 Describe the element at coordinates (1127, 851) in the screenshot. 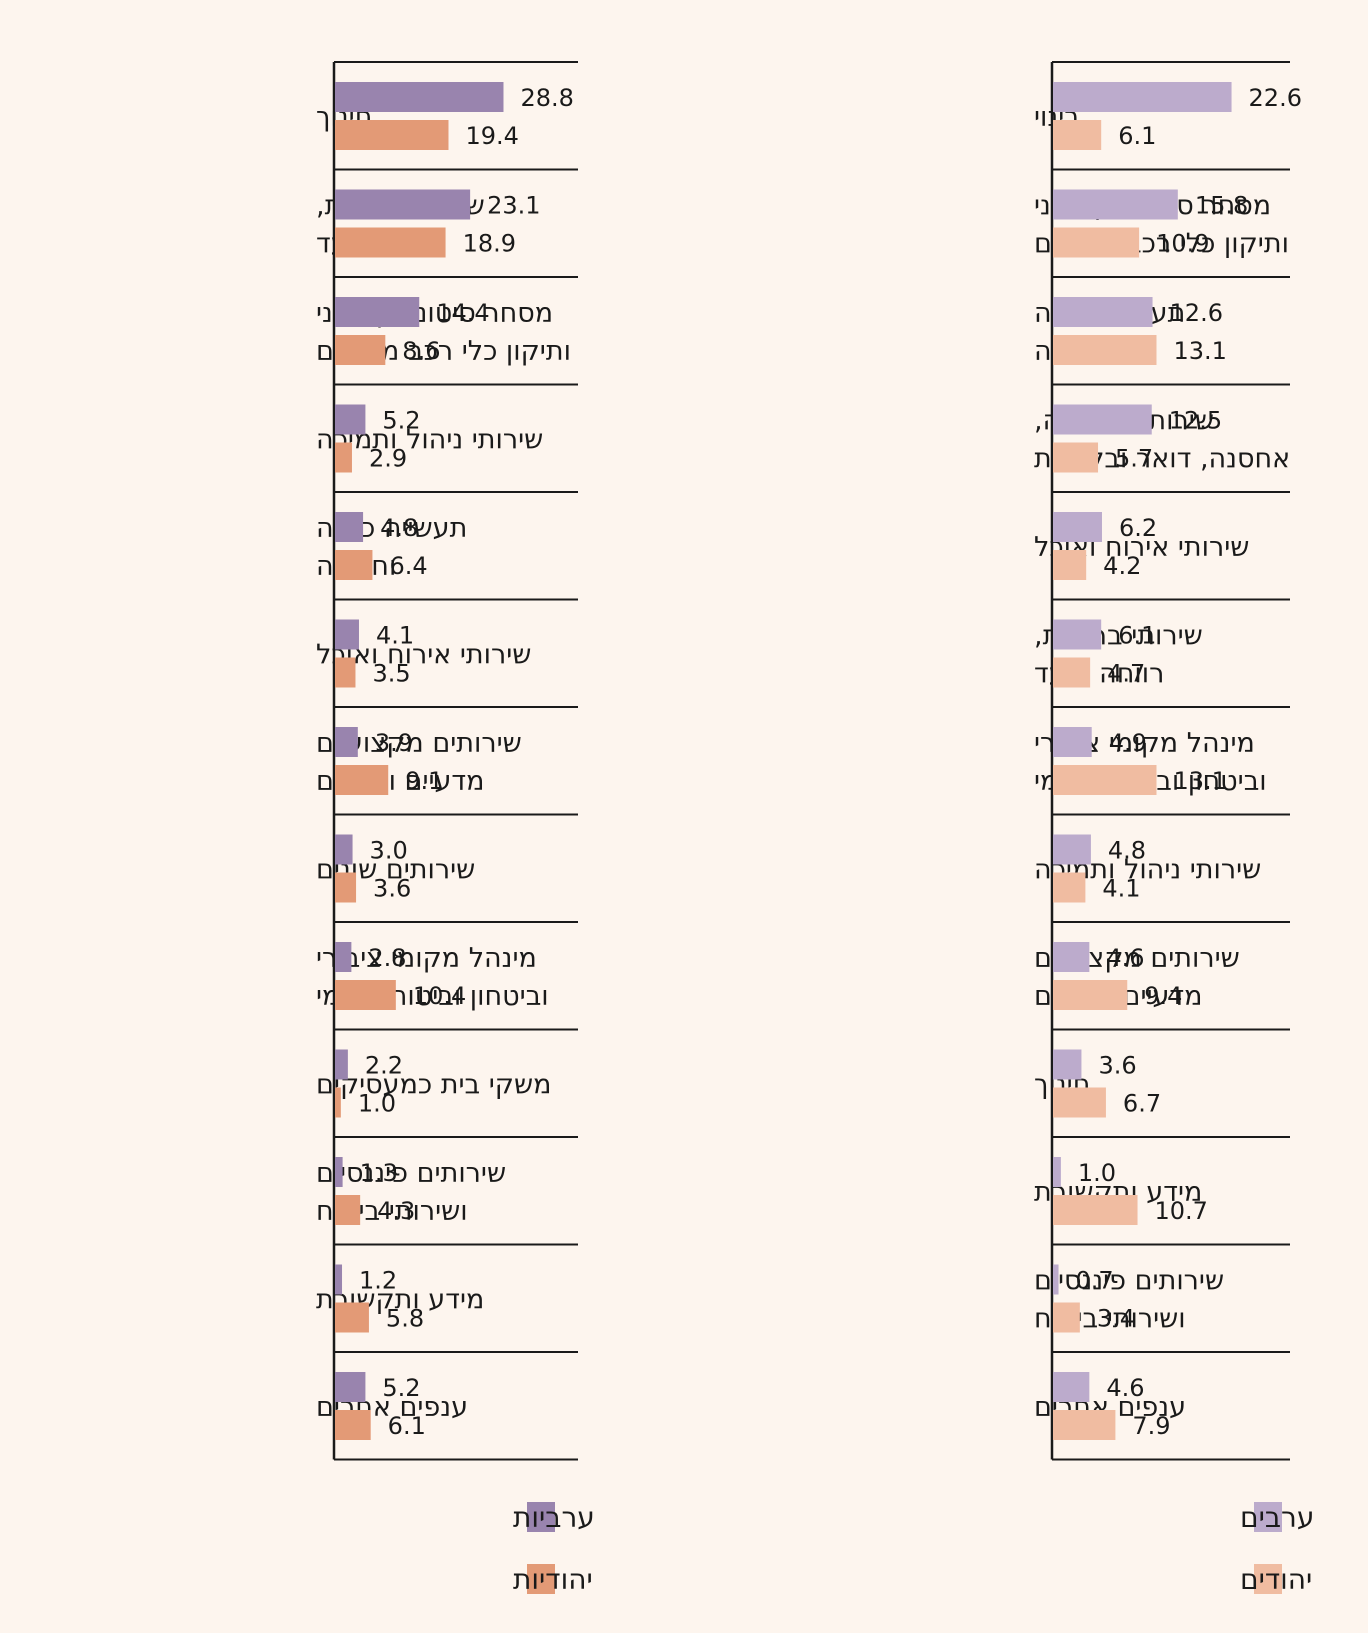

I see `men-value-label: 4.8` at that location.